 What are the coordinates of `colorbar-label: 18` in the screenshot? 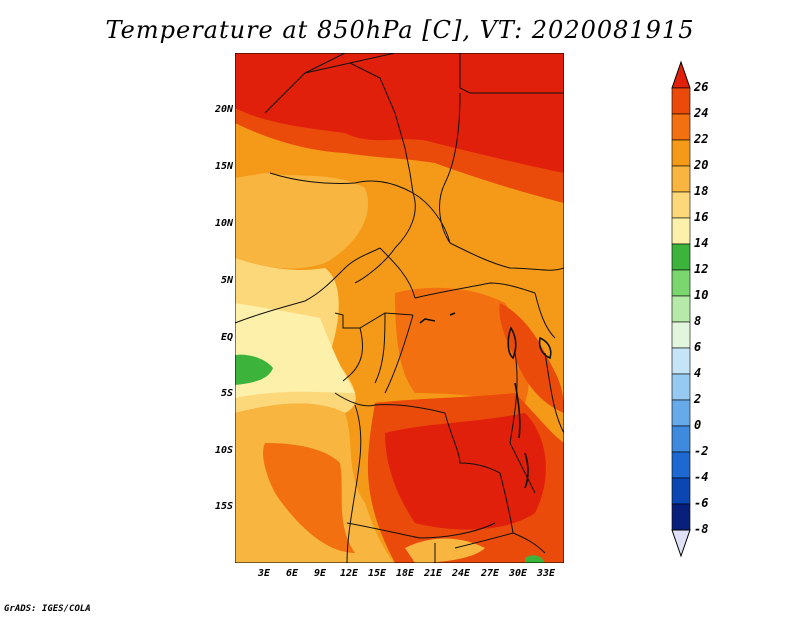 It's located at (701, 191).